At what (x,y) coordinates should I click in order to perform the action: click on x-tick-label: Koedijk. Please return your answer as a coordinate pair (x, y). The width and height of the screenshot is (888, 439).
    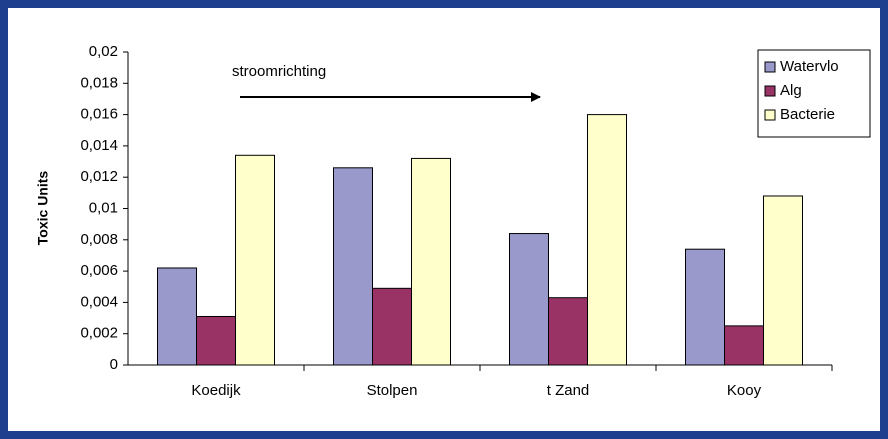
    Looking at the image, I should click on (216, 390).